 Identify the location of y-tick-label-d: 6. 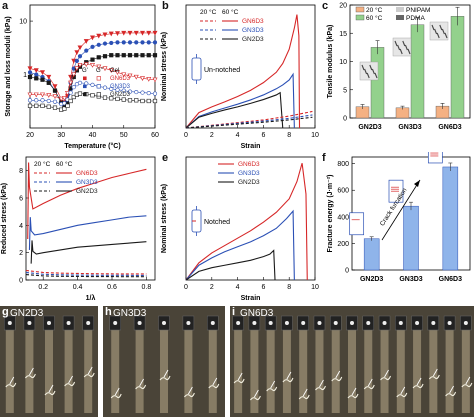
(21, 199).